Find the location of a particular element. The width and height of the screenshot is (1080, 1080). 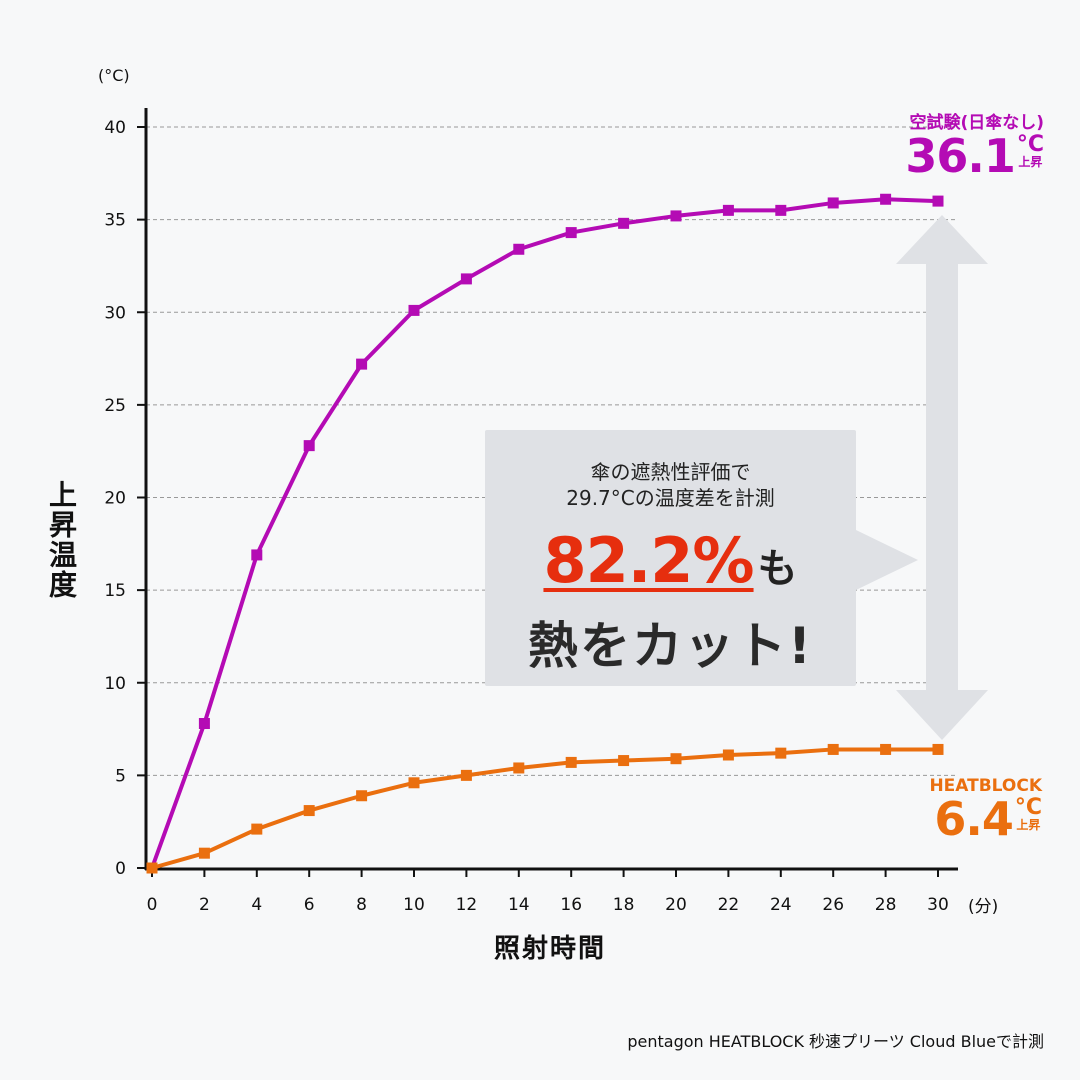

control-rise-value: 36.1 is located at coordinates (960, 156).